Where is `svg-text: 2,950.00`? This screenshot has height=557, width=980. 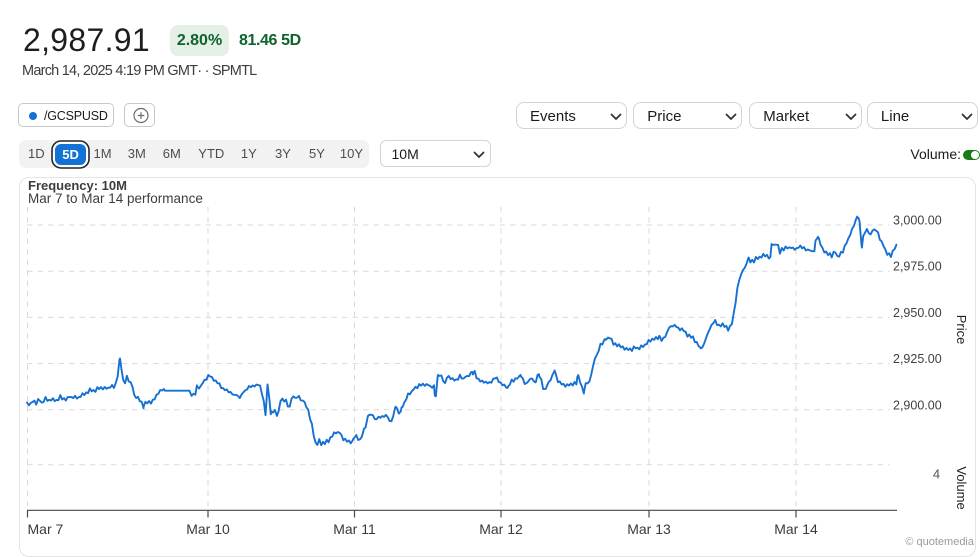 svg-text: 2,950.00 is located at coordinates (917, 313).